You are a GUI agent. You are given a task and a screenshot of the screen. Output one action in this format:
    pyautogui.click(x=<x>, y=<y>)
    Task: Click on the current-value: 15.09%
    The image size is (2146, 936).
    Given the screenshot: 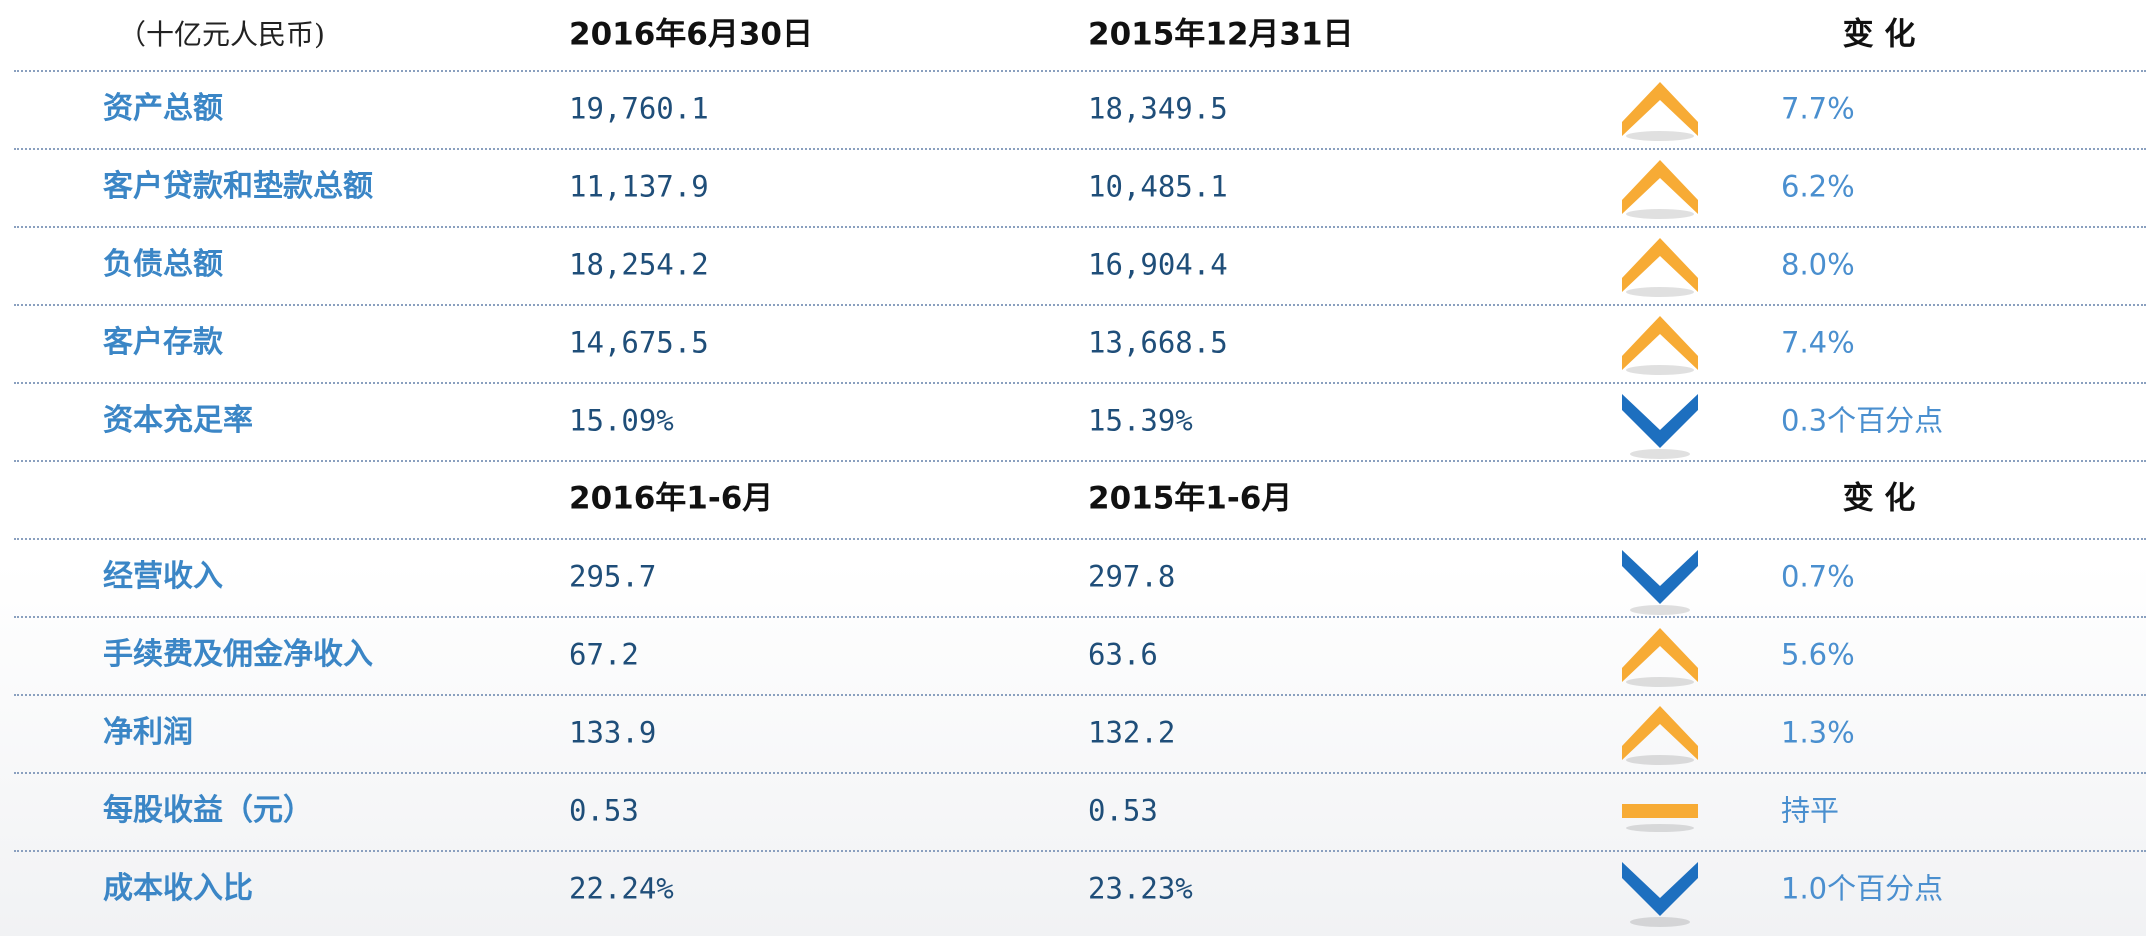 What is the action you would take?
    pyautogui.click(x=621, y=420)
    